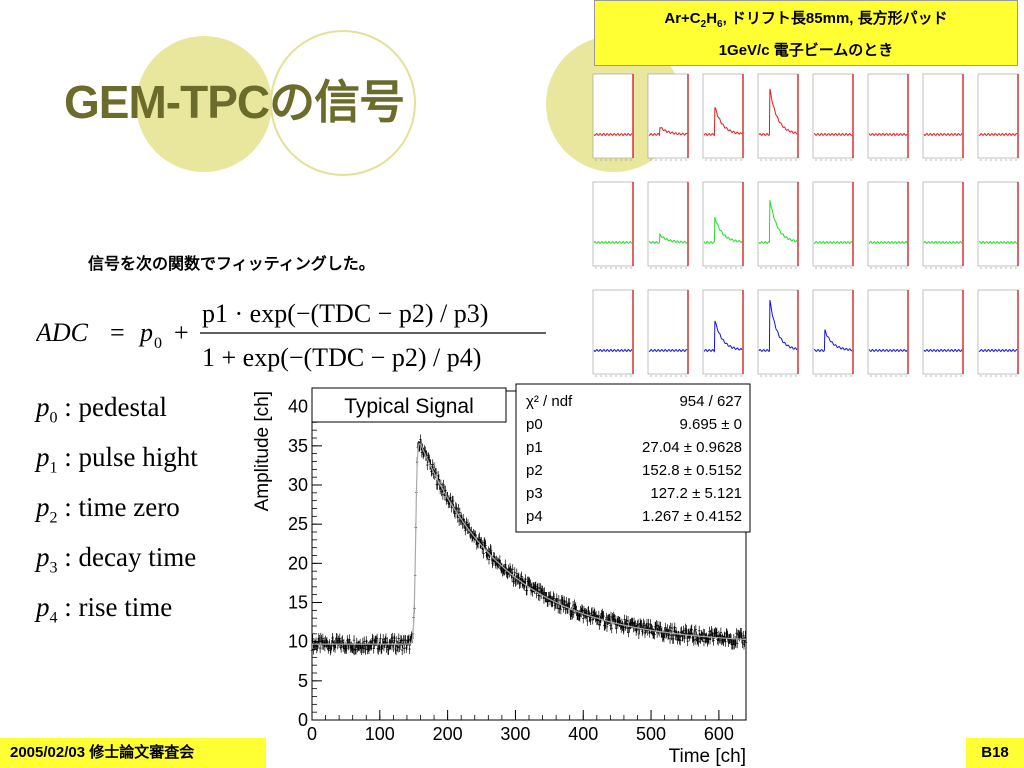  Describe the element at coordinates (534, 493) in the screenshot. I see `stat-name: p3` at that location.